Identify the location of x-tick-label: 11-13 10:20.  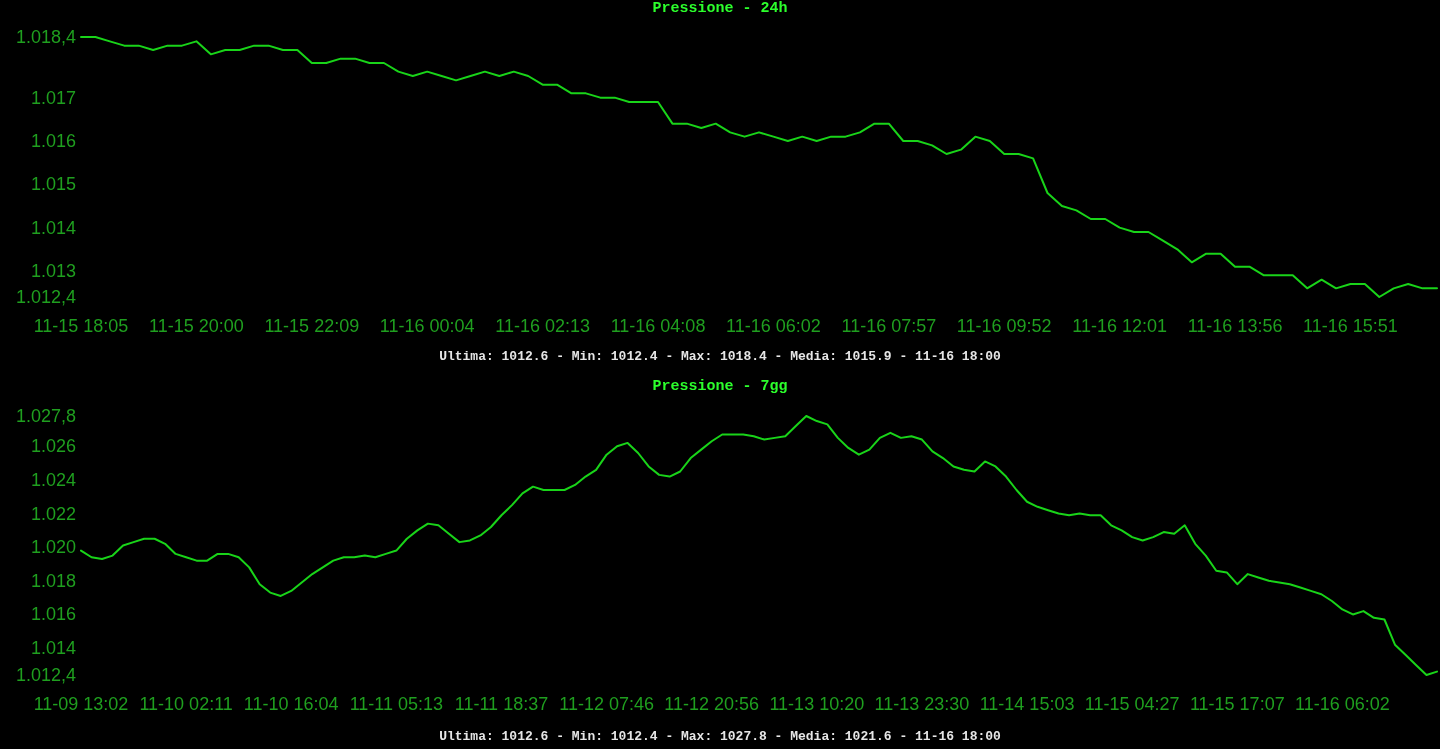
(817, 704).